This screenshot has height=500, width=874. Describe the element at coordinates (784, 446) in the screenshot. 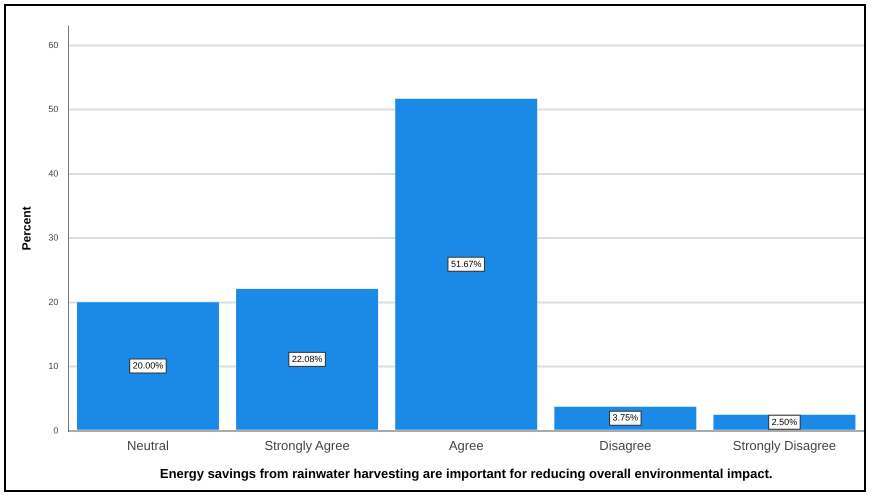

I see `x-tick-label: Strongly Disagree` at that location.